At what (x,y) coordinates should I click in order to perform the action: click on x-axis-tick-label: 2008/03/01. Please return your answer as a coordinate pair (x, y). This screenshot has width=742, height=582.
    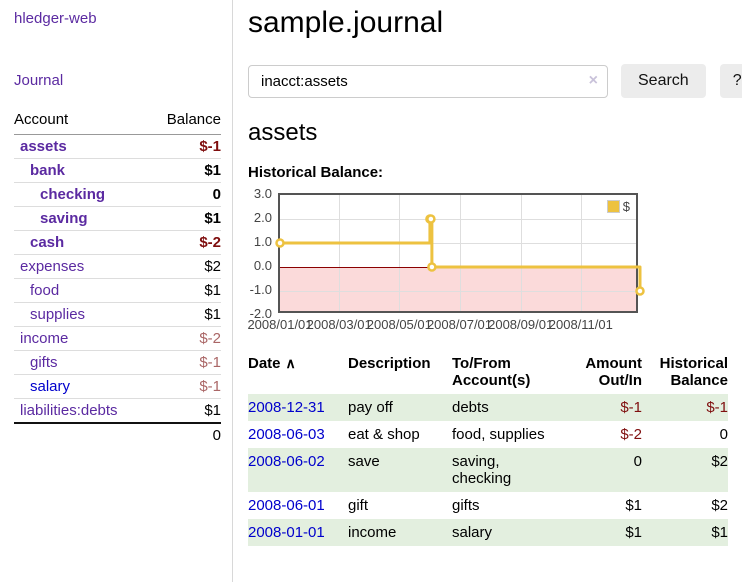
    Looking at the image, I should click on (339, 324).